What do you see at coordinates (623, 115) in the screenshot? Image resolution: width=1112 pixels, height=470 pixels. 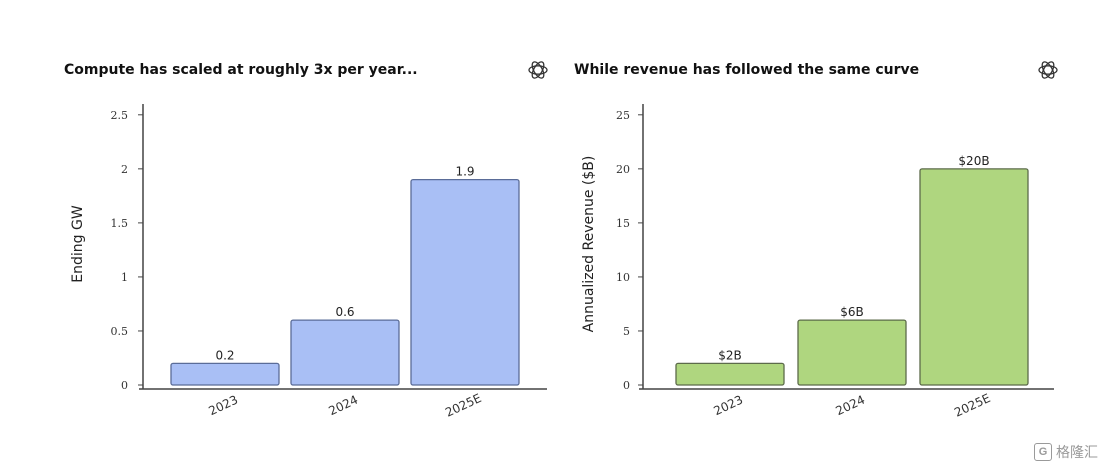 I see `y-tick-label: 25` at bounding box center [623, 115].